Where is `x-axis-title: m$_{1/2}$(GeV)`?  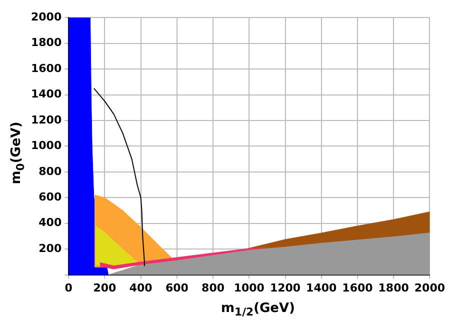
x-axis-title: m$_{1/2}$(GeV) is located at coordinates (258, 310).